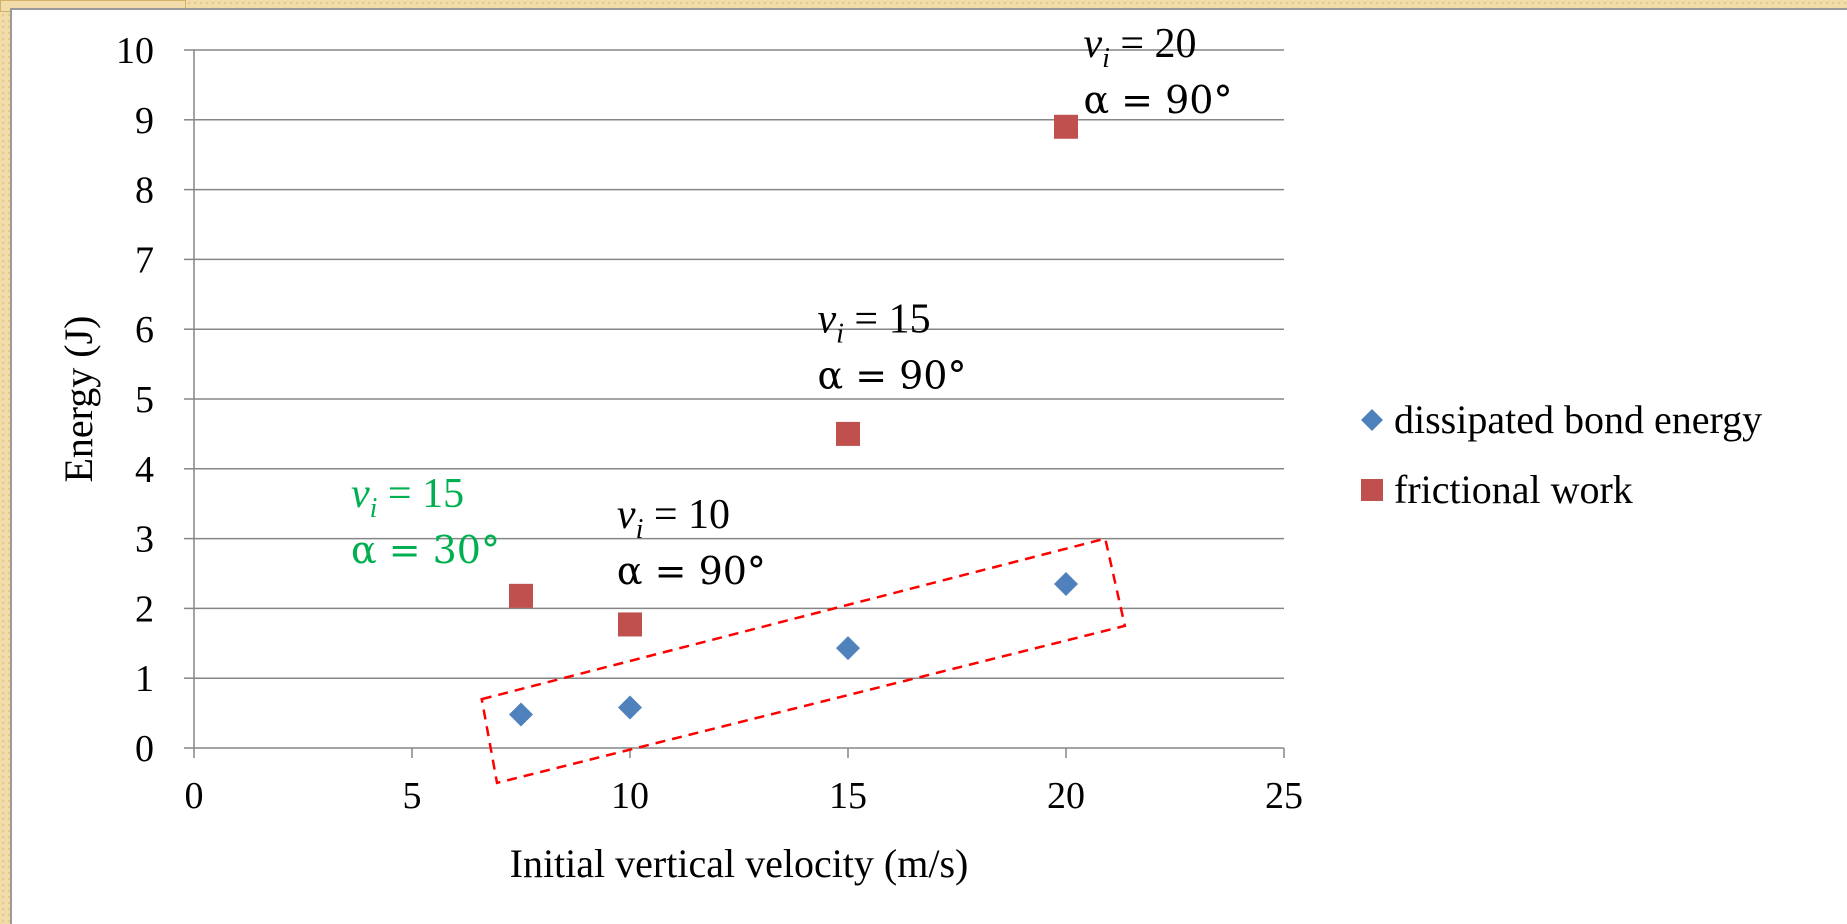 Image resolution: width=1847 pixels, height=924 pixels. Describe the element at coordinates (1066, 796) in the screenshot. I see `x-tick-label: 20` at that location.